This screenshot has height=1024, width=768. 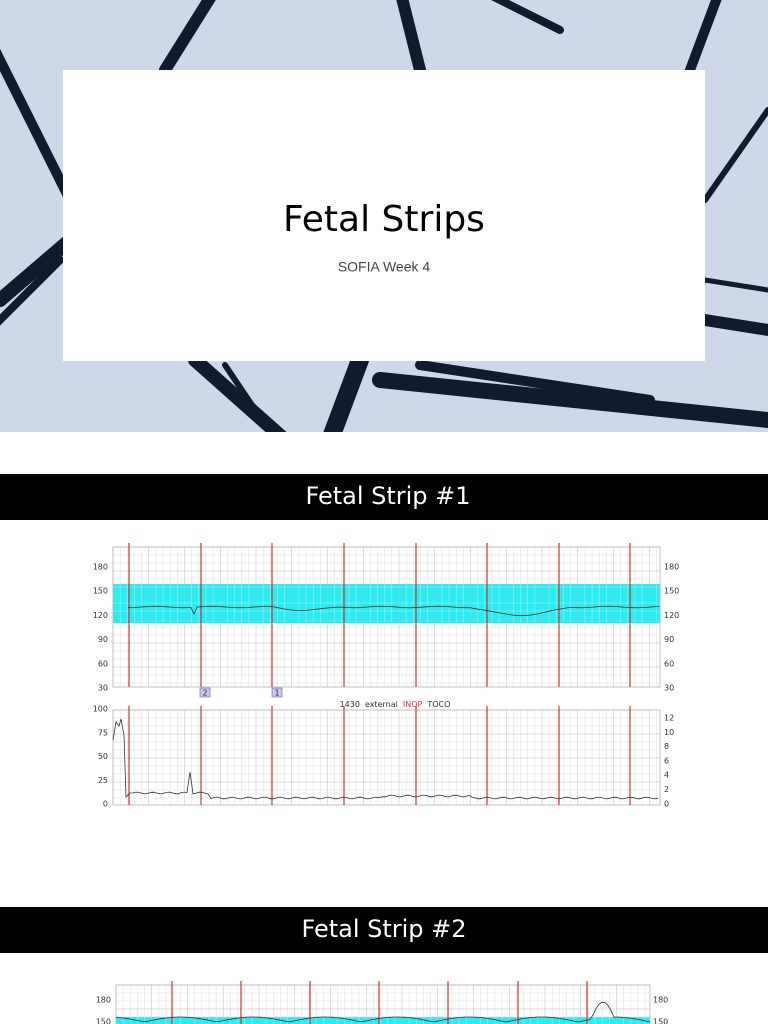 I want to click on axis-label: 10, so click(x=669, y=732).